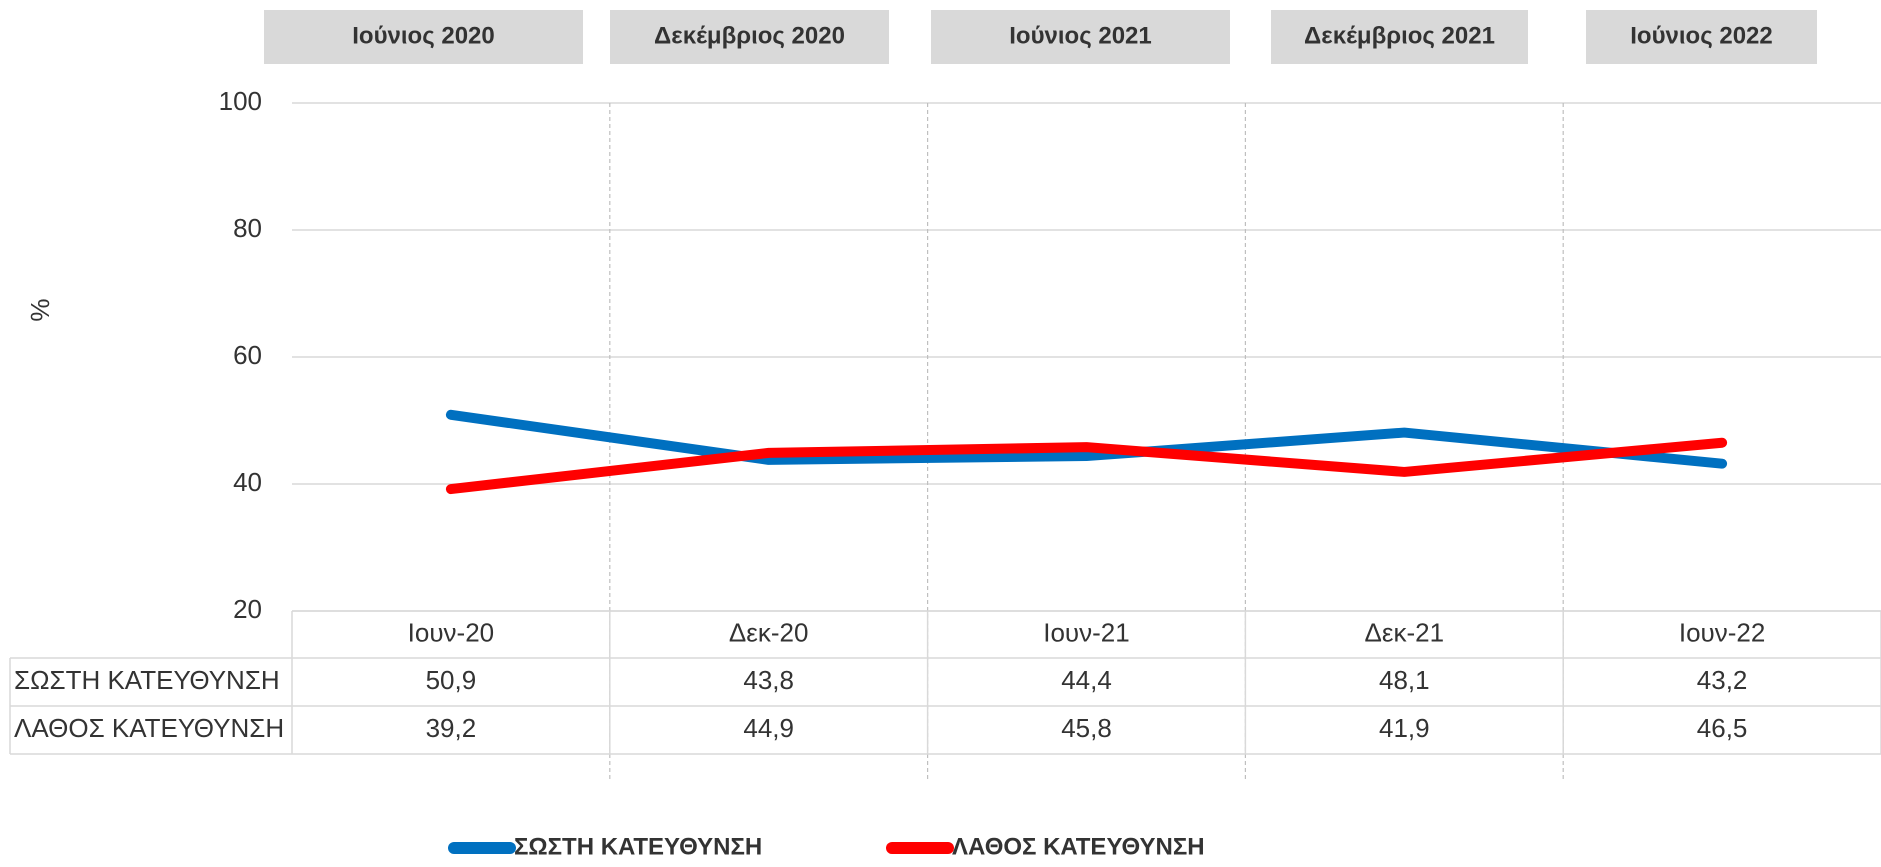 The width and height of the screenshot is (1881, 867). Describe the element at coordinates (1405, 632) in the screenshot. I see `x-tick-label: Δεκ-21` at that location.